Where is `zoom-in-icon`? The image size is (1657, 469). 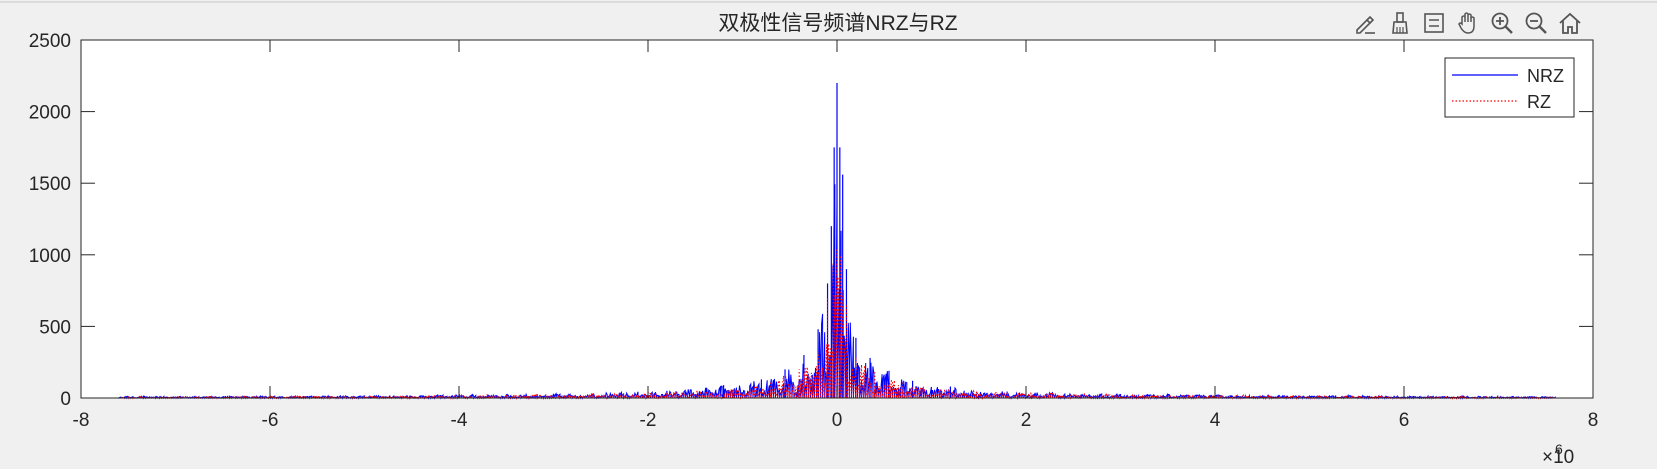 zoom-in-icon is located at coordinates (1502, 23).